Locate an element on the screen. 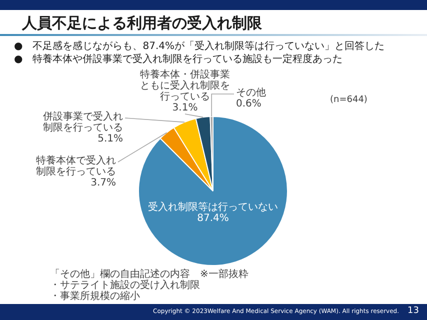 Image resolution: width=427 pixels, height=320 pixels. slice-label: 併設事業で受入れ制限を行っている is located at coordinates (83, 122).